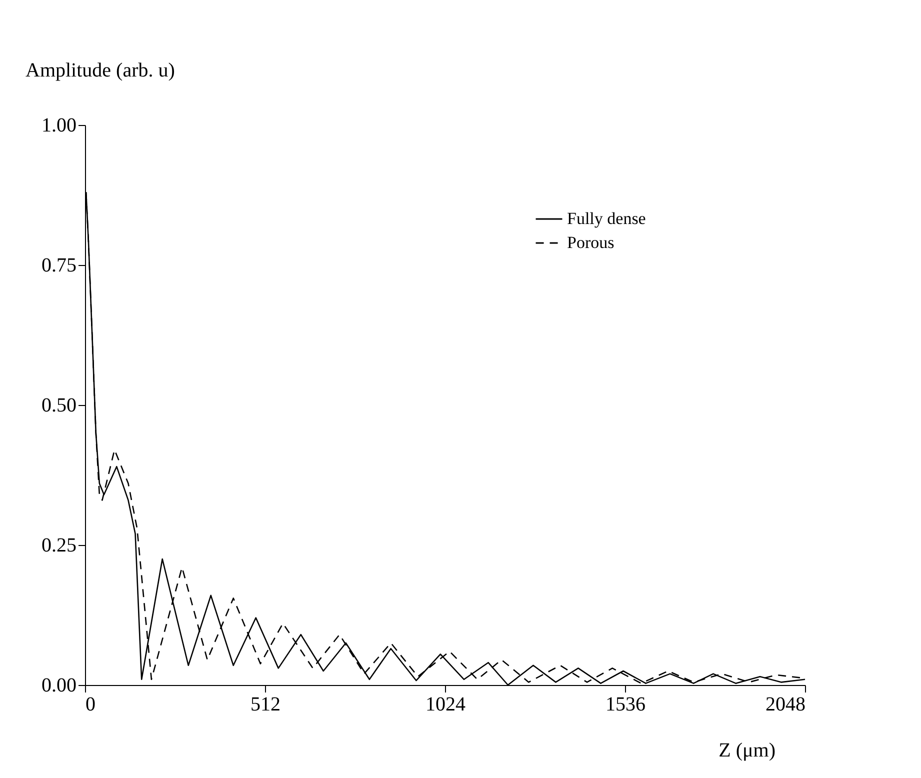 This screenshot has width=921, height=778. What do you see at coordinates (606, 218) in the screenshot?
I see `legend-label: Fully dense` at bounding box center [606, 218].